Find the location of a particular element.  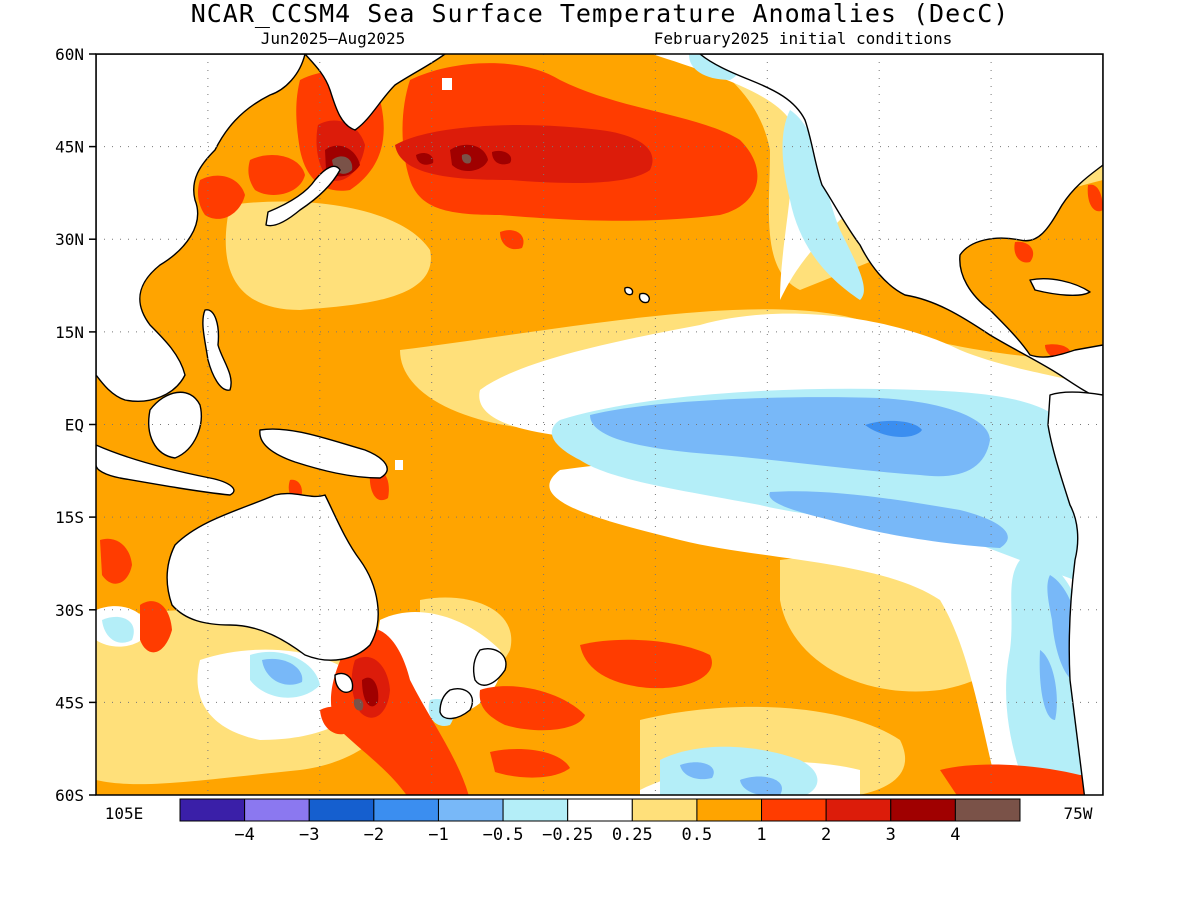

land-borneo is located at coordinates (175, 425).